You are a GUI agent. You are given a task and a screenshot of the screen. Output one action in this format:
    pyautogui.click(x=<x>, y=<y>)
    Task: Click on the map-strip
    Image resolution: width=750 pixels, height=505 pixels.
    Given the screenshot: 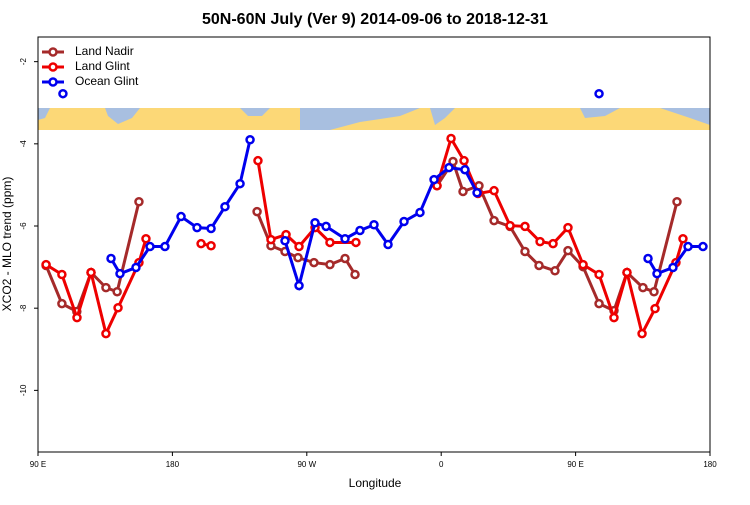 What is the action you would take?
    pyautogui.click(x=374, y=119)
    